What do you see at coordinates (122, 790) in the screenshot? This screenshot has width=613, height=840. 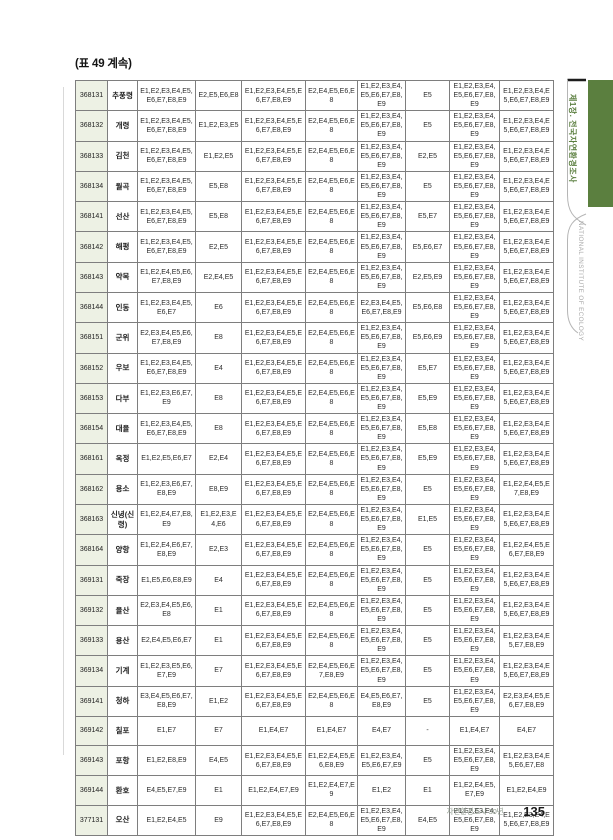 I see `region-name-cell: 환호` at bounding box center [122, 790].